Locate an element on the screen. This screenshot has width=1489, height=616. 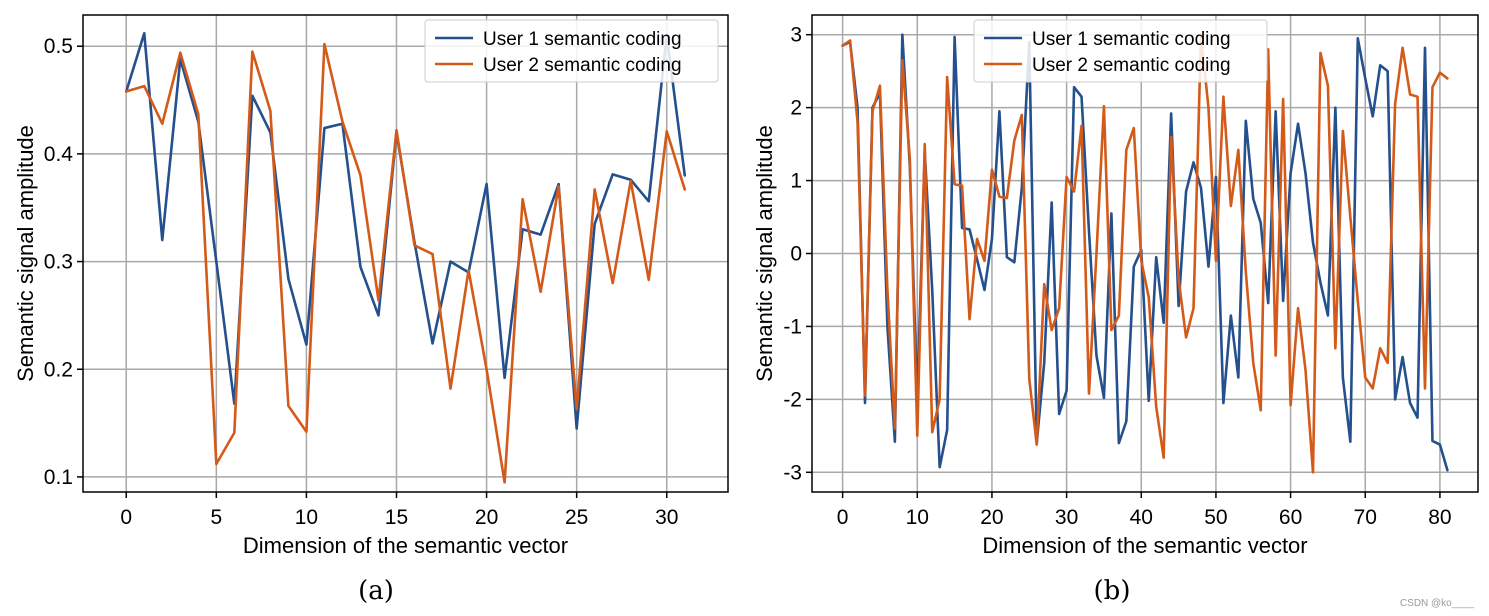
legend-box-a is located at coordinates (571, 51).